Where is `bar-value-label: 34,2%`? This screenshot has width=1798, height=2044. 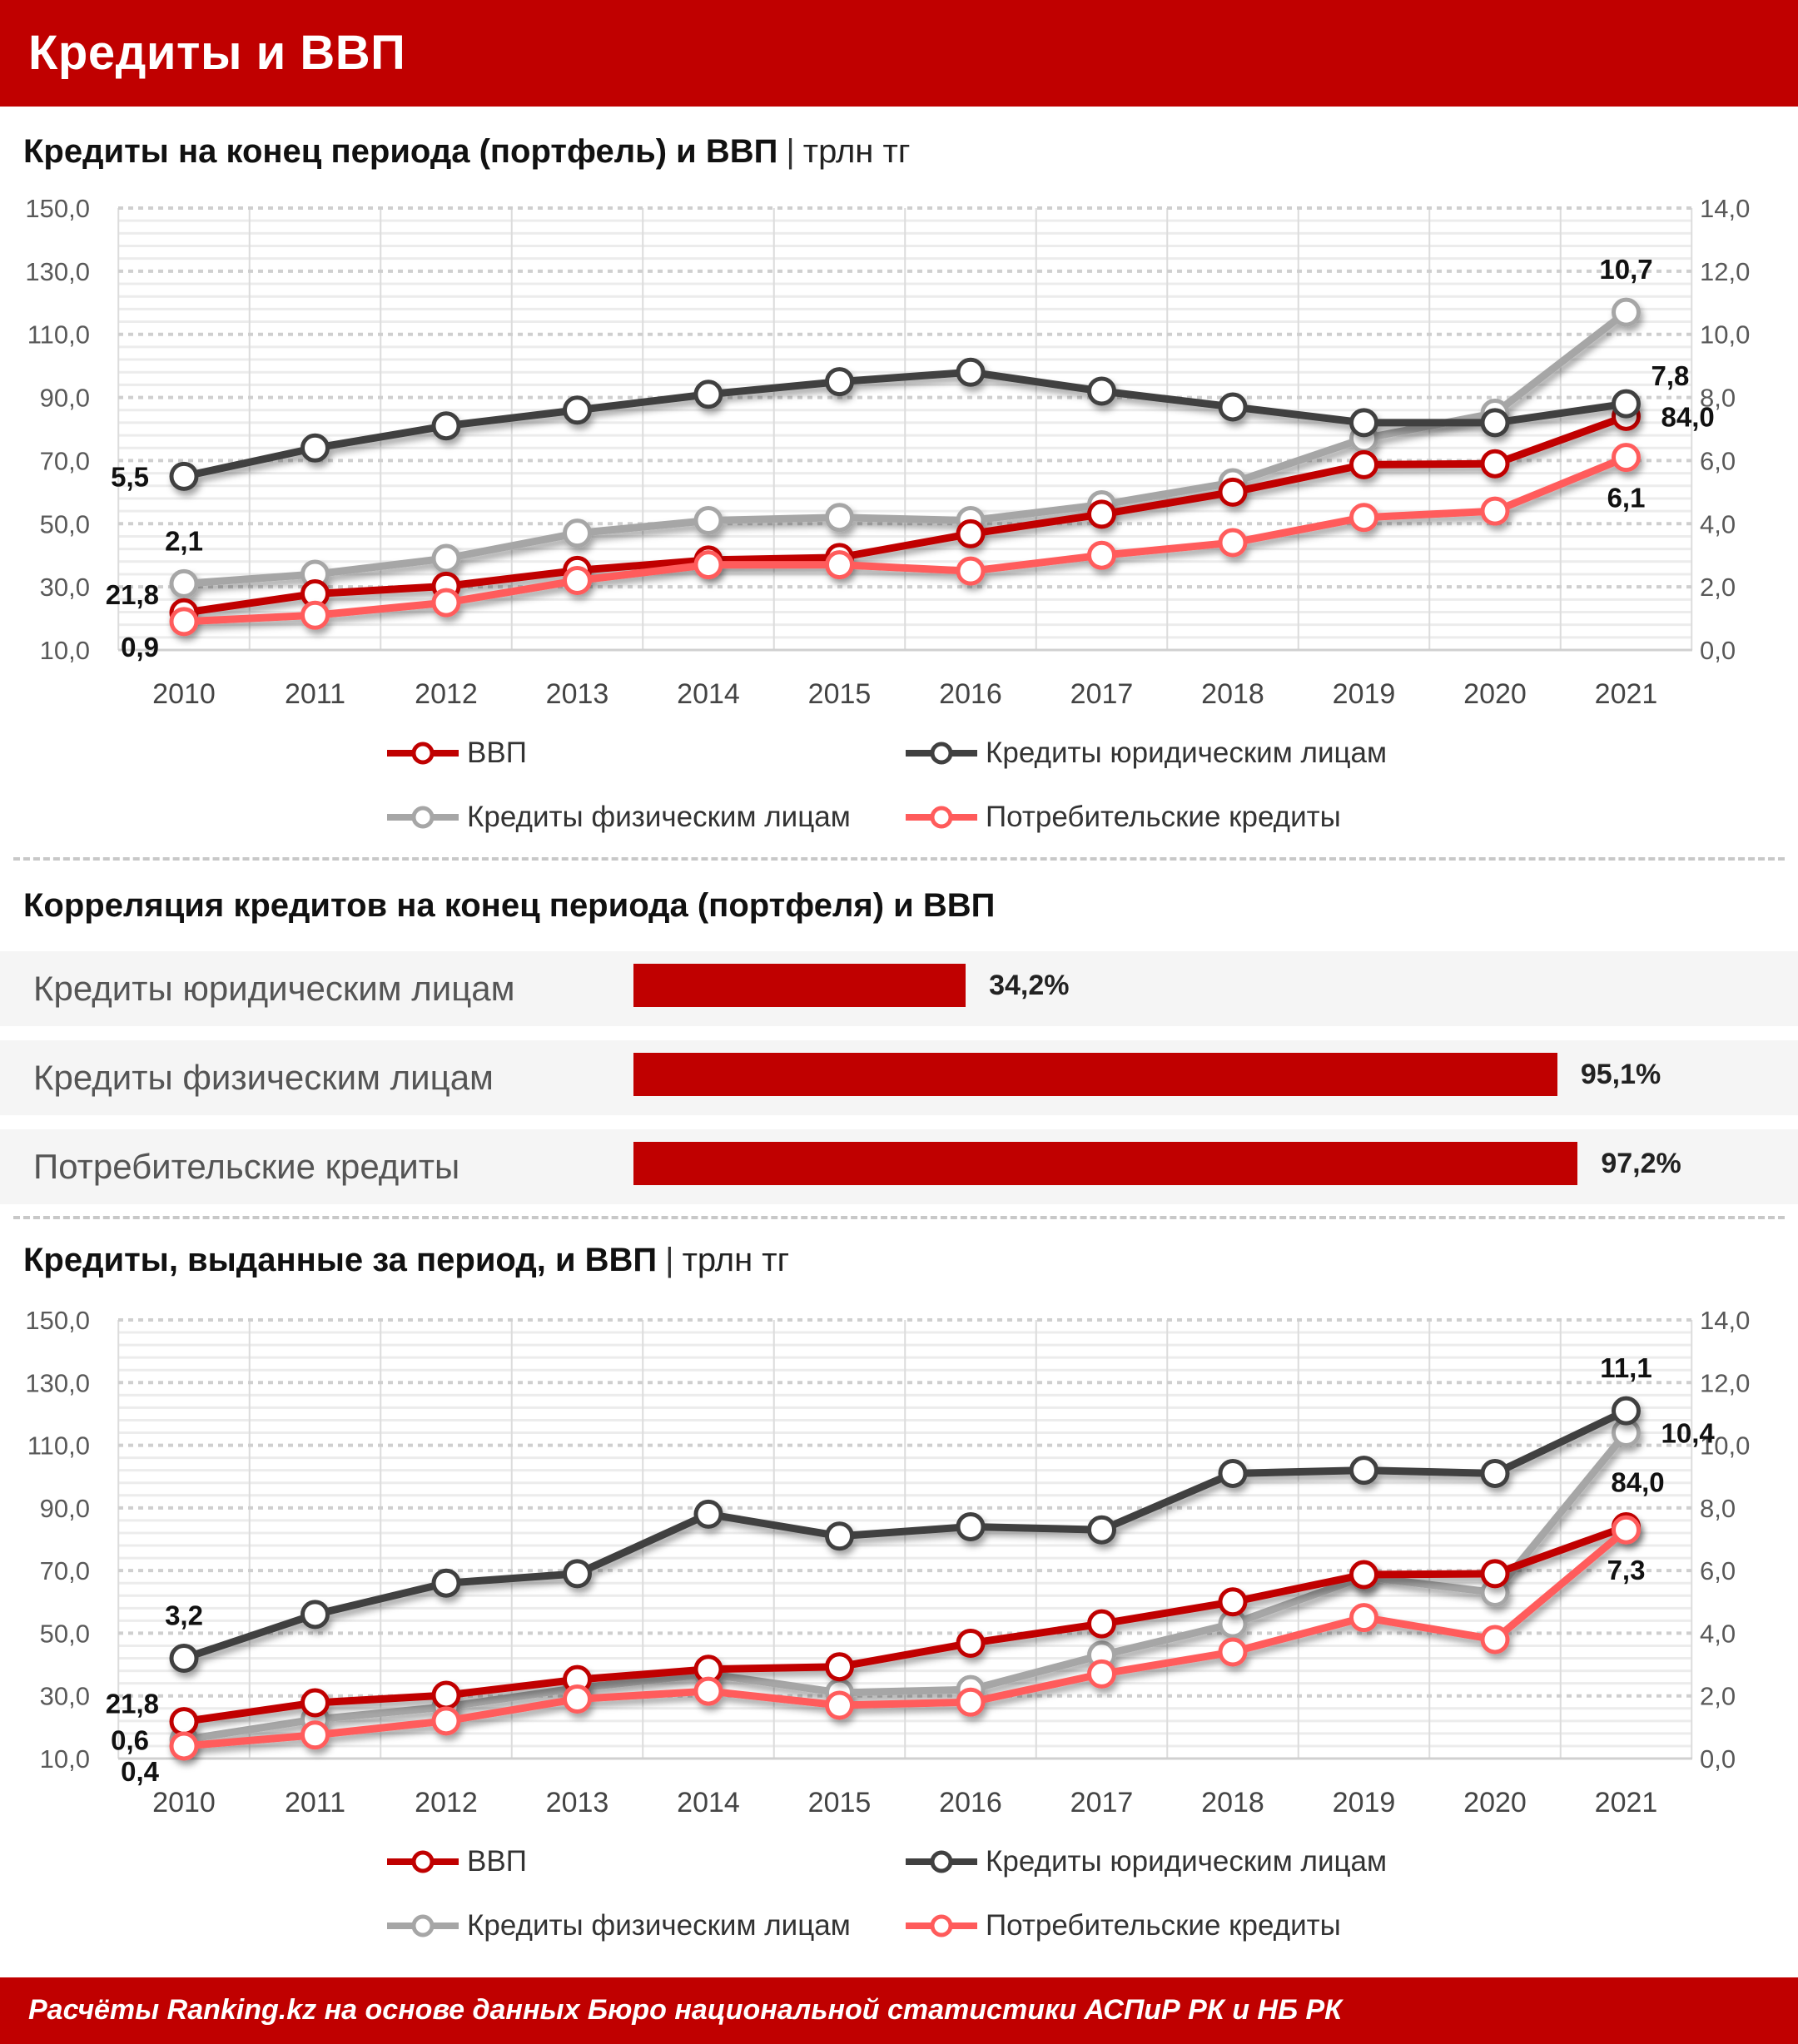 bar-value-label: 34,2% is located at coordinates (1029, 985).